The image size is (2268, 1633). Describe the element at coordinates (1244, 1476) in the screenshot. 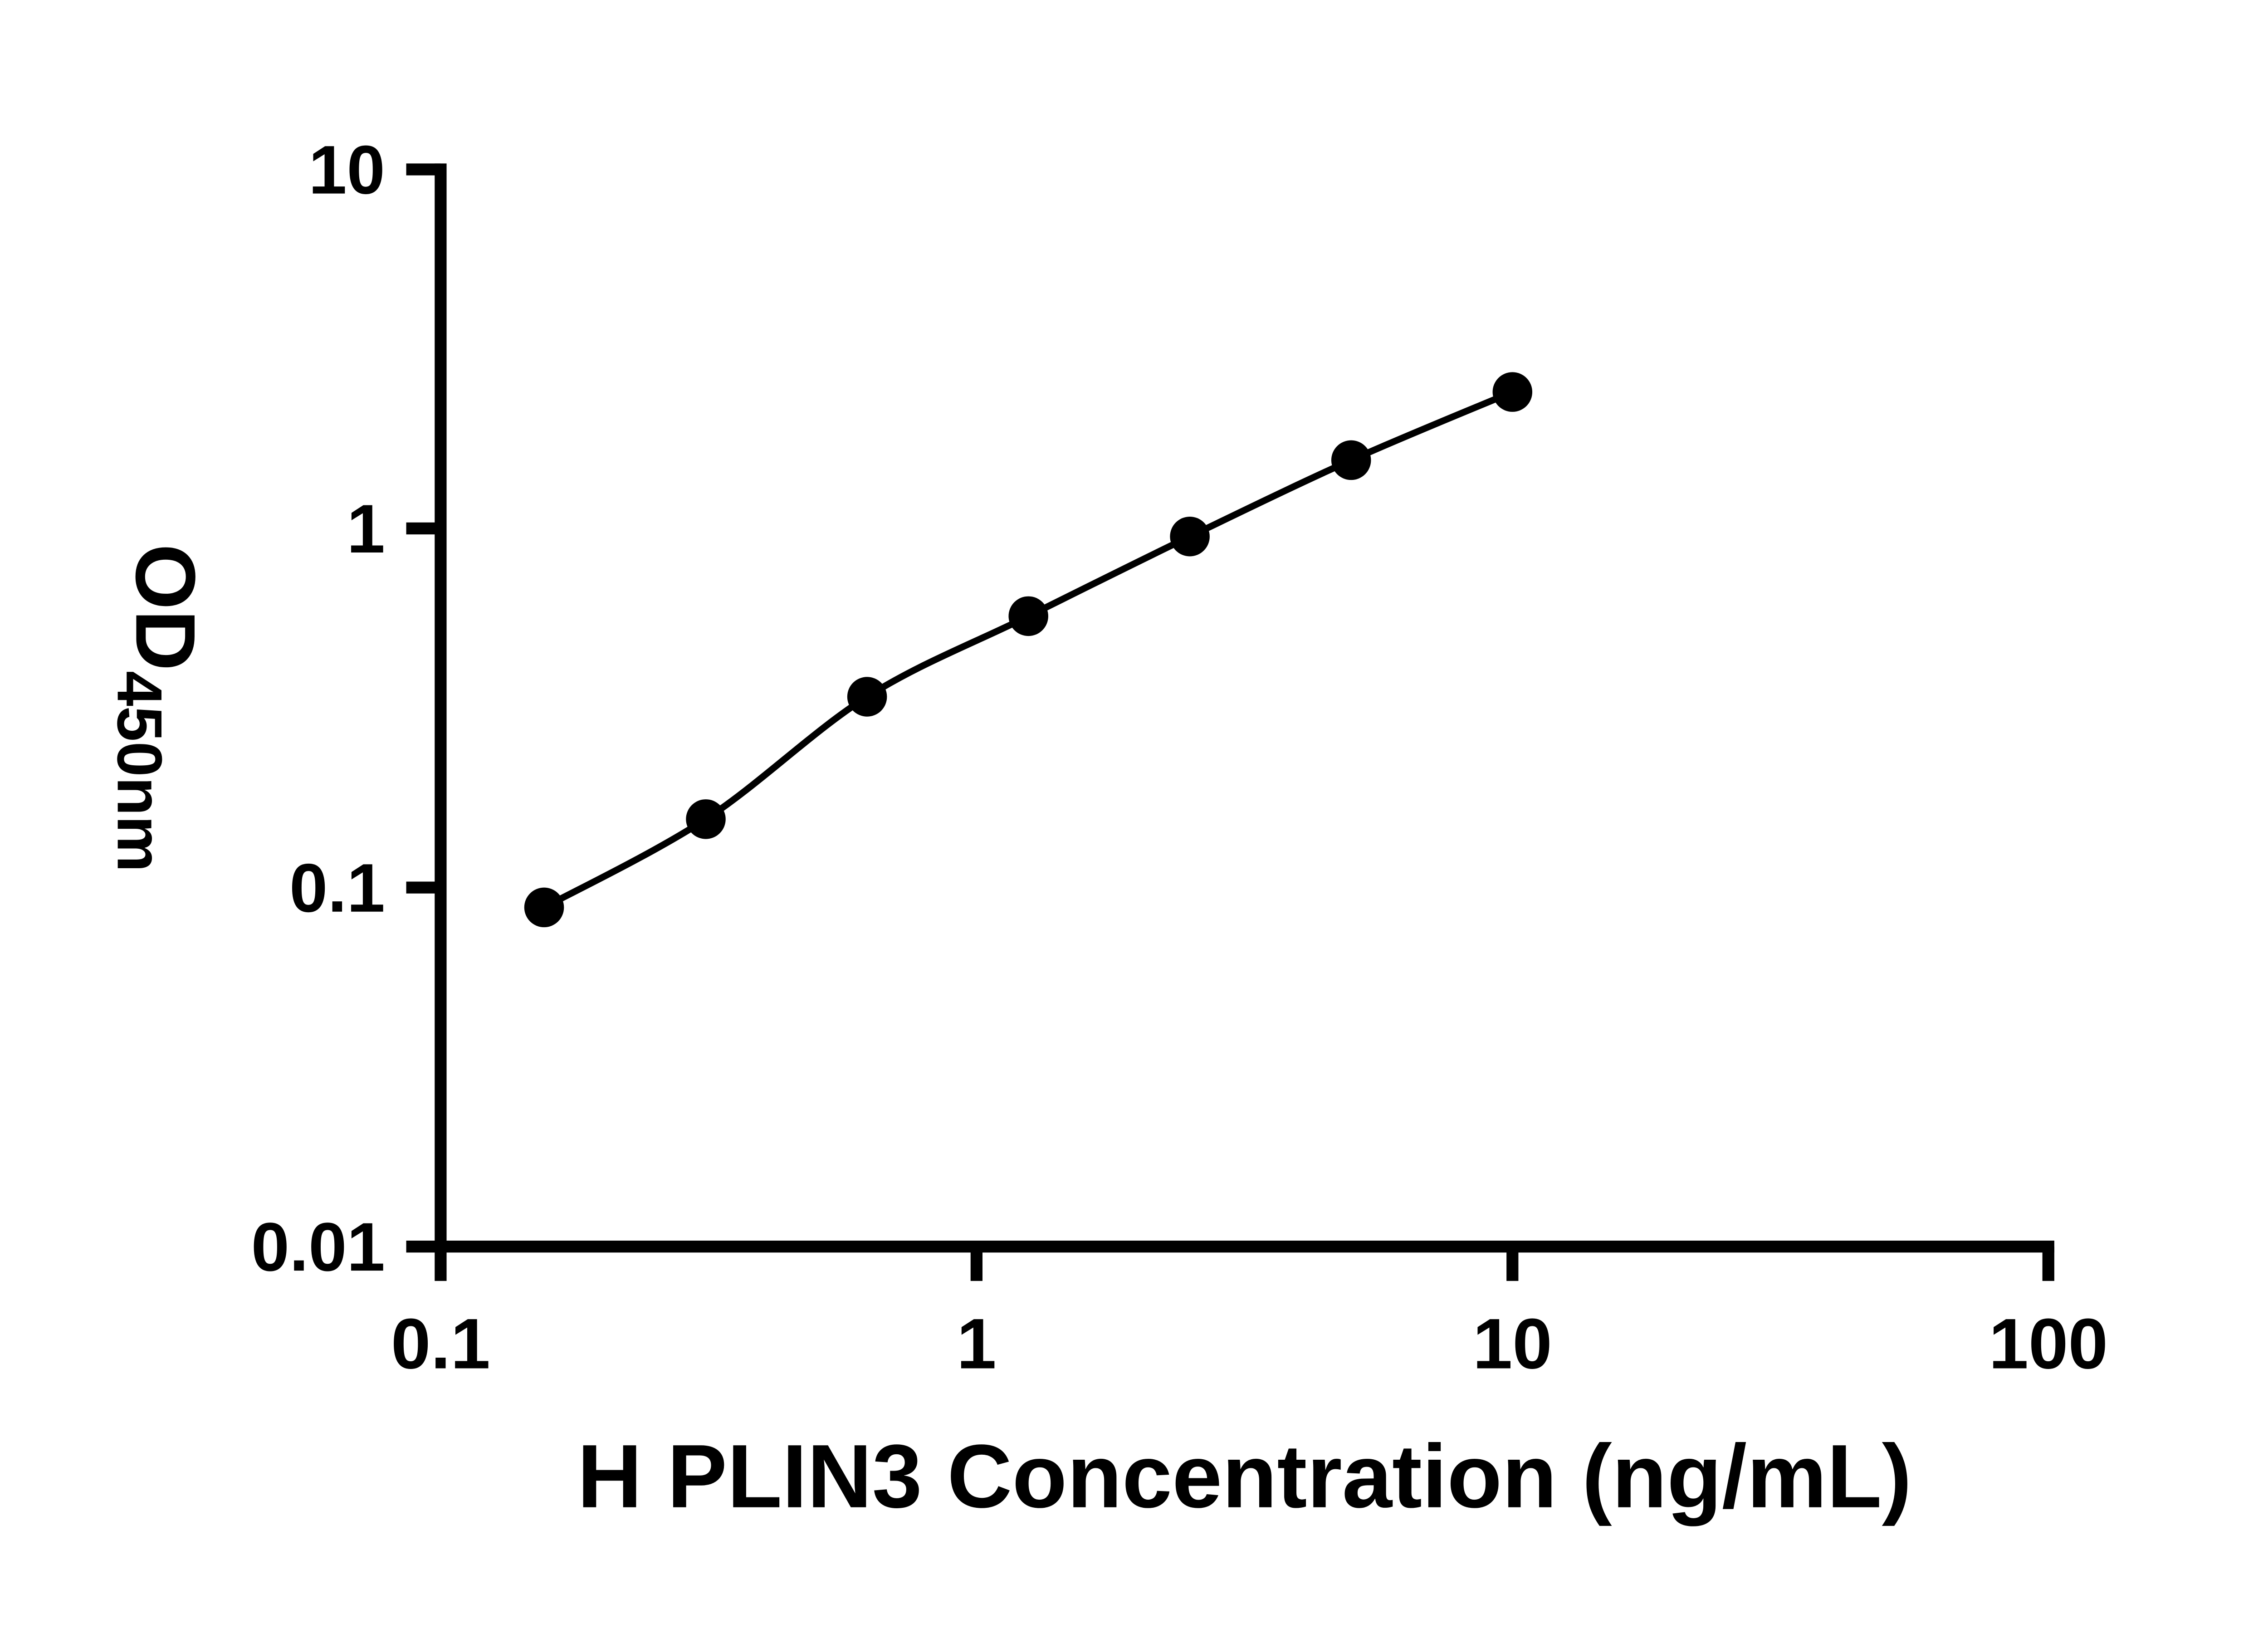

I see `x-axis-title: H PLIN3 Concentration (ng/mL)` at that location.